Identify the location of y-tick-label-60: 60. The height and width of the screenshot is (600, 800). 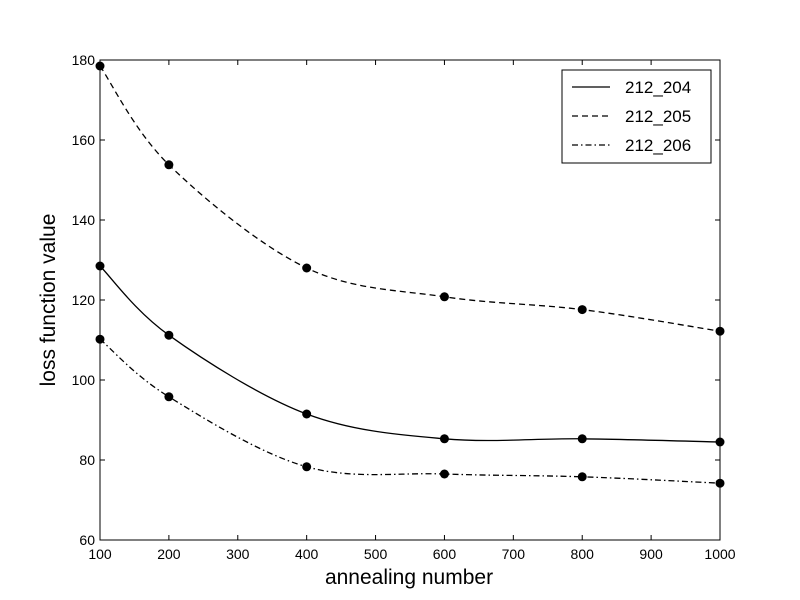
(87, 540).